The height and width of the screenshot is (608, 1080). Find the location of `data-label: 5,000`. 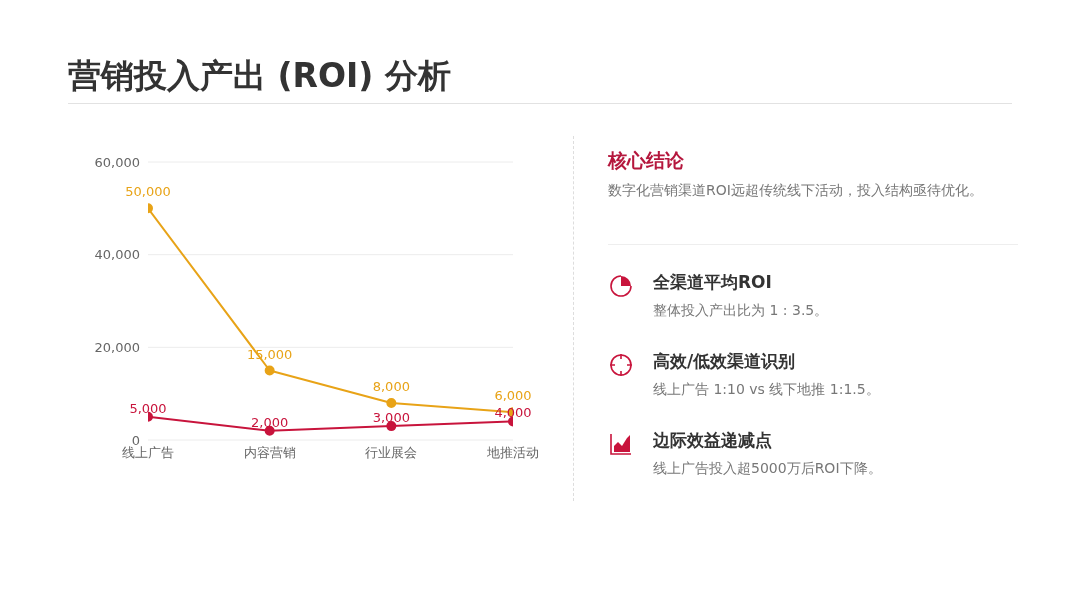

data-label: 5,000 is located at coordinates (148, 408).